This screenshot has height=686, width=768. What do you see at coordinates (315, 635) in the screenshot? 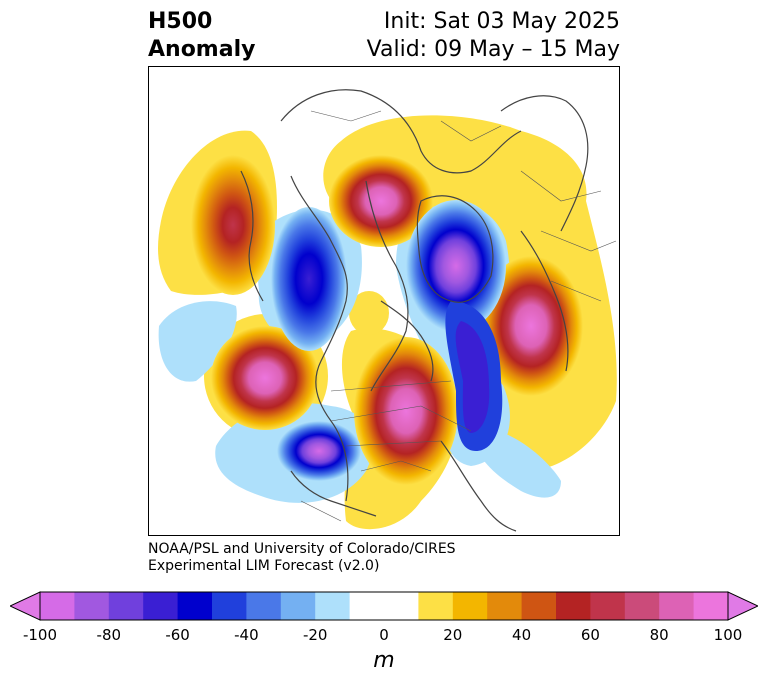
I see `colorbar-tick-label: -20` at bounding box center [315, 635].